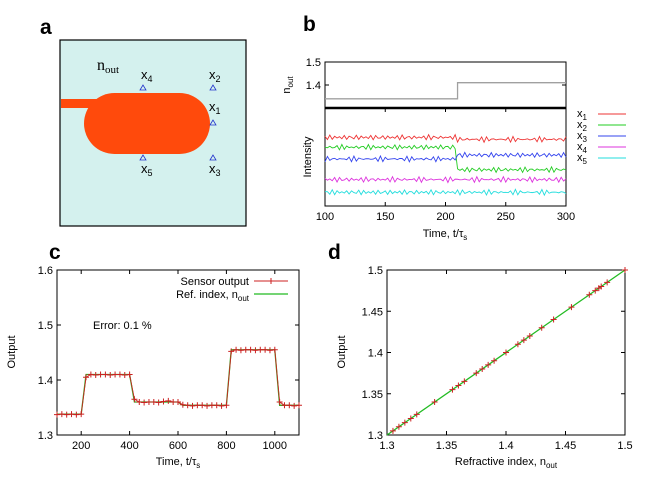  What do you see at coordinates (178, 463) in the screenshot?
I see `c-x-axis-label: Time, t/τs` at bounding box center [178, 463].